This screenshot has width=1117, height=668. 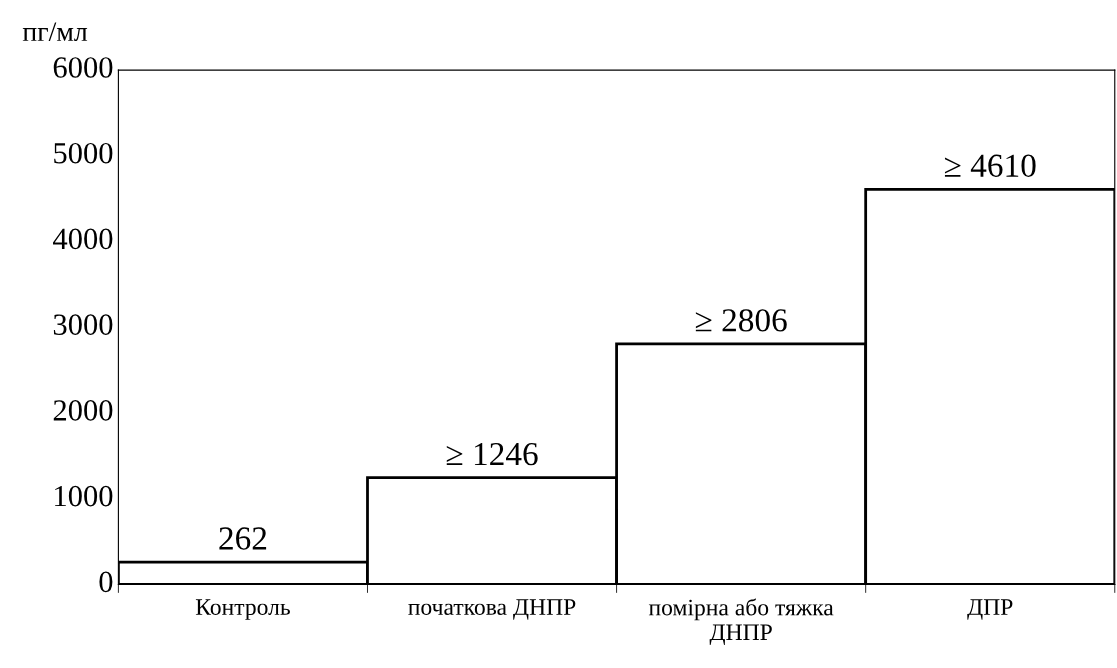 I want to click on y-tick-label: 6000, so click(x=83, y=67).